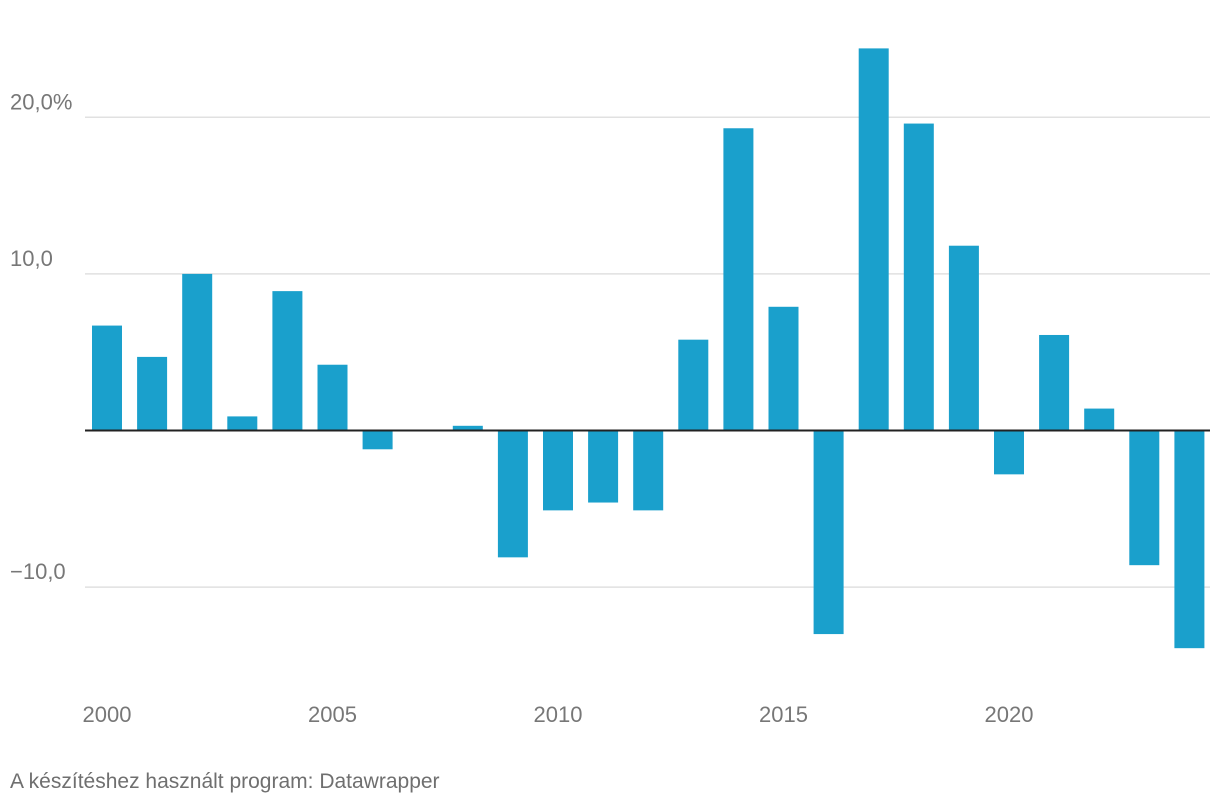 The width and height of the screenshot is (1220, 808). Describe the element at coordinates (512, 494) in the screenshot. I see `bar-2009` at that location.